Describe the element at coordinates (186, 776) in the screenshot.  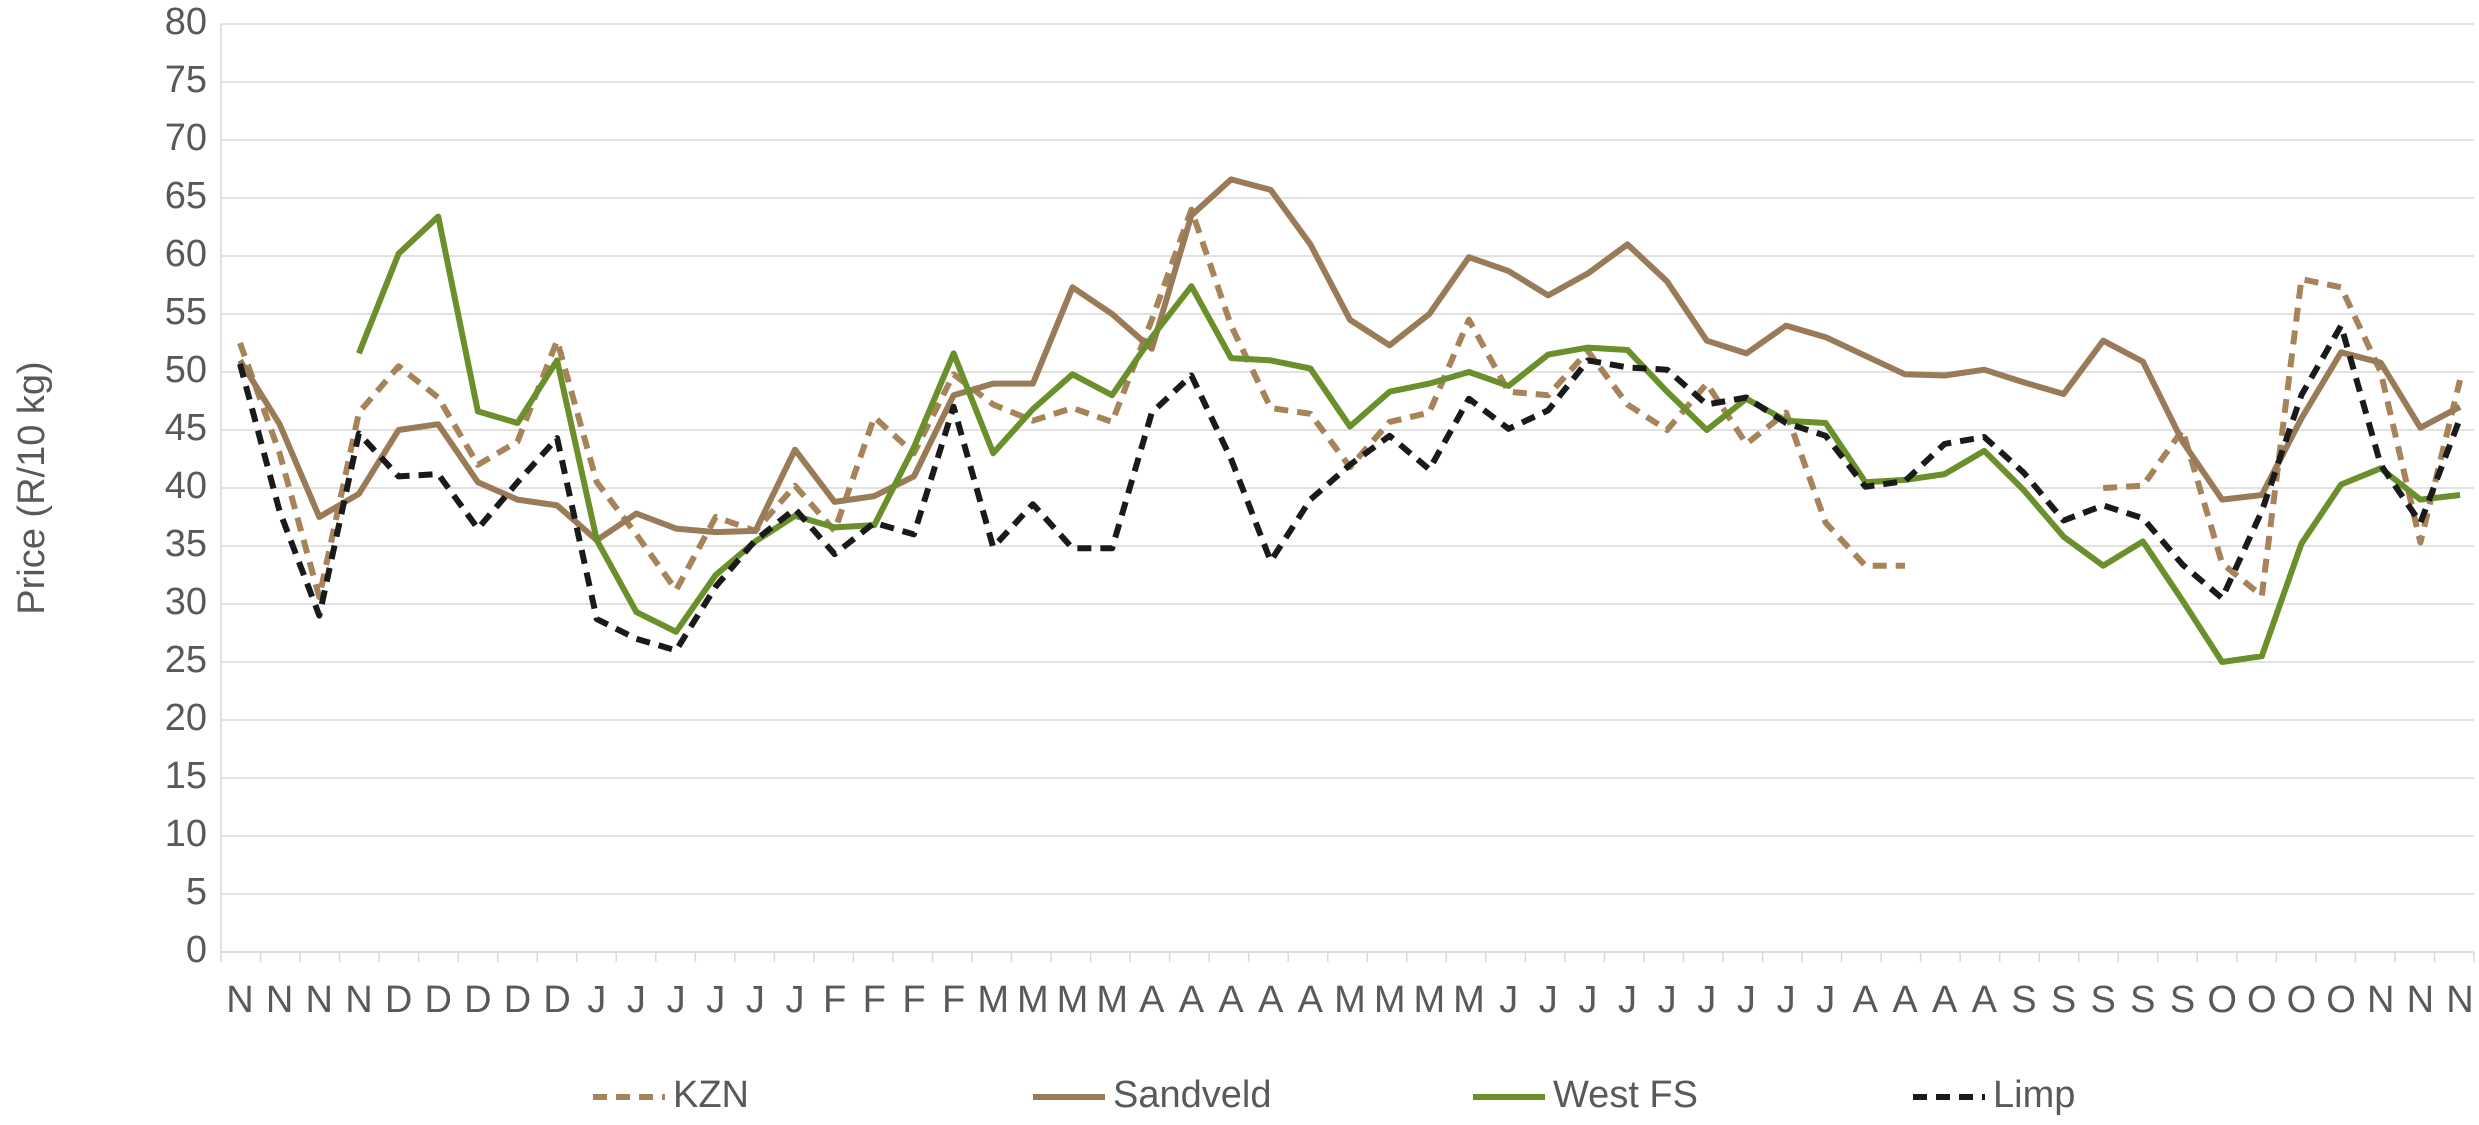
I see `y-tick-label: 15` at that location.